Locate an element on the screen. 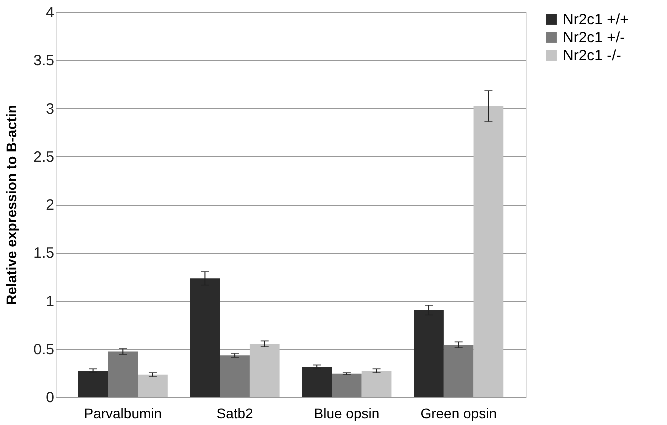 Image resolution: width=667 pixels, height=425 pixels. y-tick-label: 4 is located at coordinates (50, 13).